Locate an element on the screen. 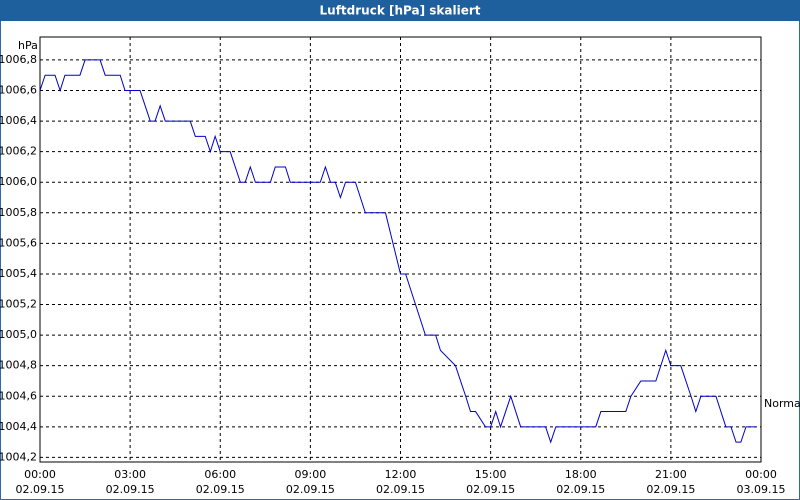 The image size is (800, 500). y-tick-label: 1005,8 is located at coordinates (18, 212).